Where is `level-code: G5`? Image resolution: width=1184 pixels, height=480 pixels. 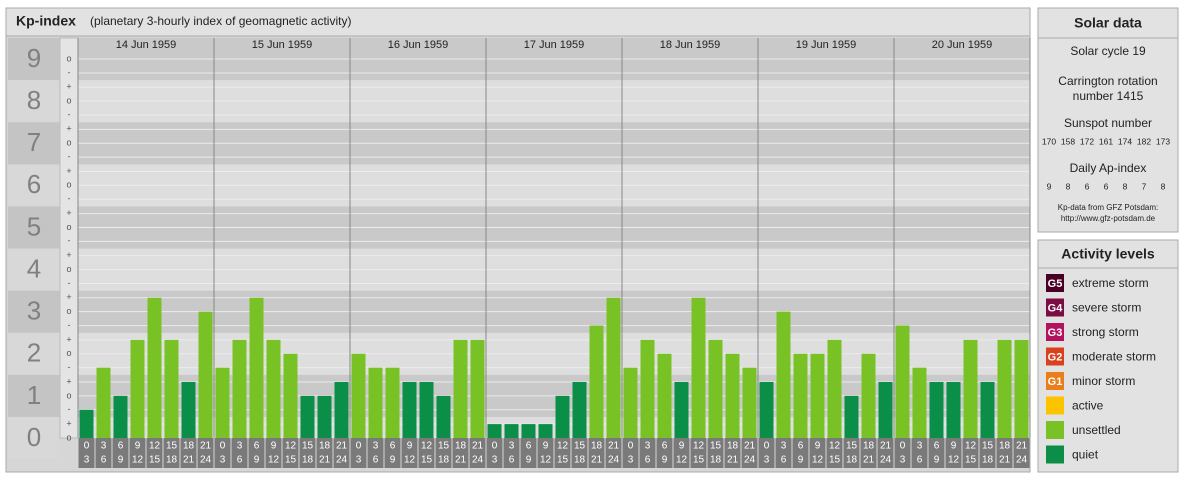
level-code: G5 is located at coordinates (1055, 284).